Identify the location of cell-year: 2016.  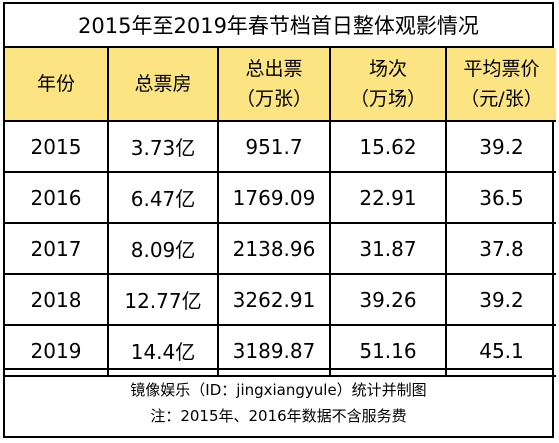
(57, 197).